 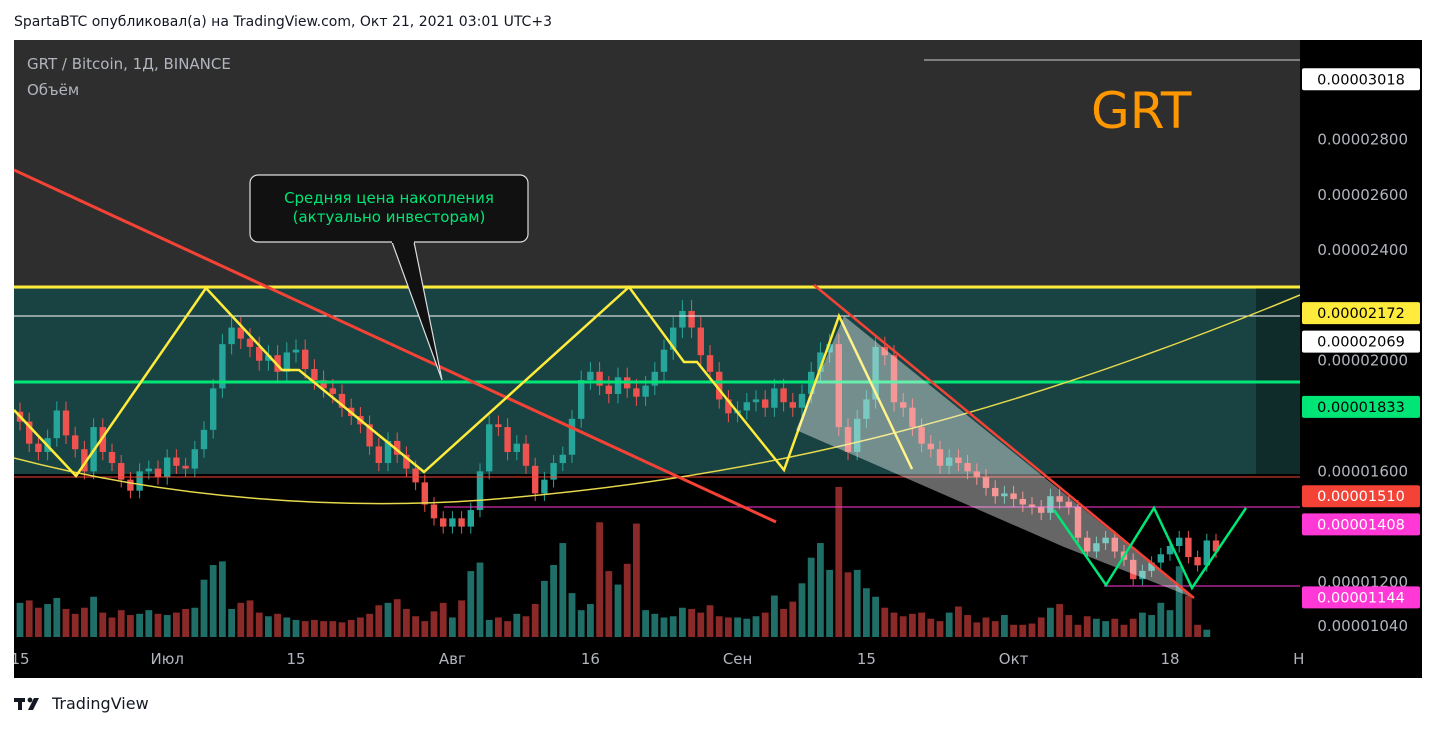 I want to click on time-axis, so click(x=657, y=659).